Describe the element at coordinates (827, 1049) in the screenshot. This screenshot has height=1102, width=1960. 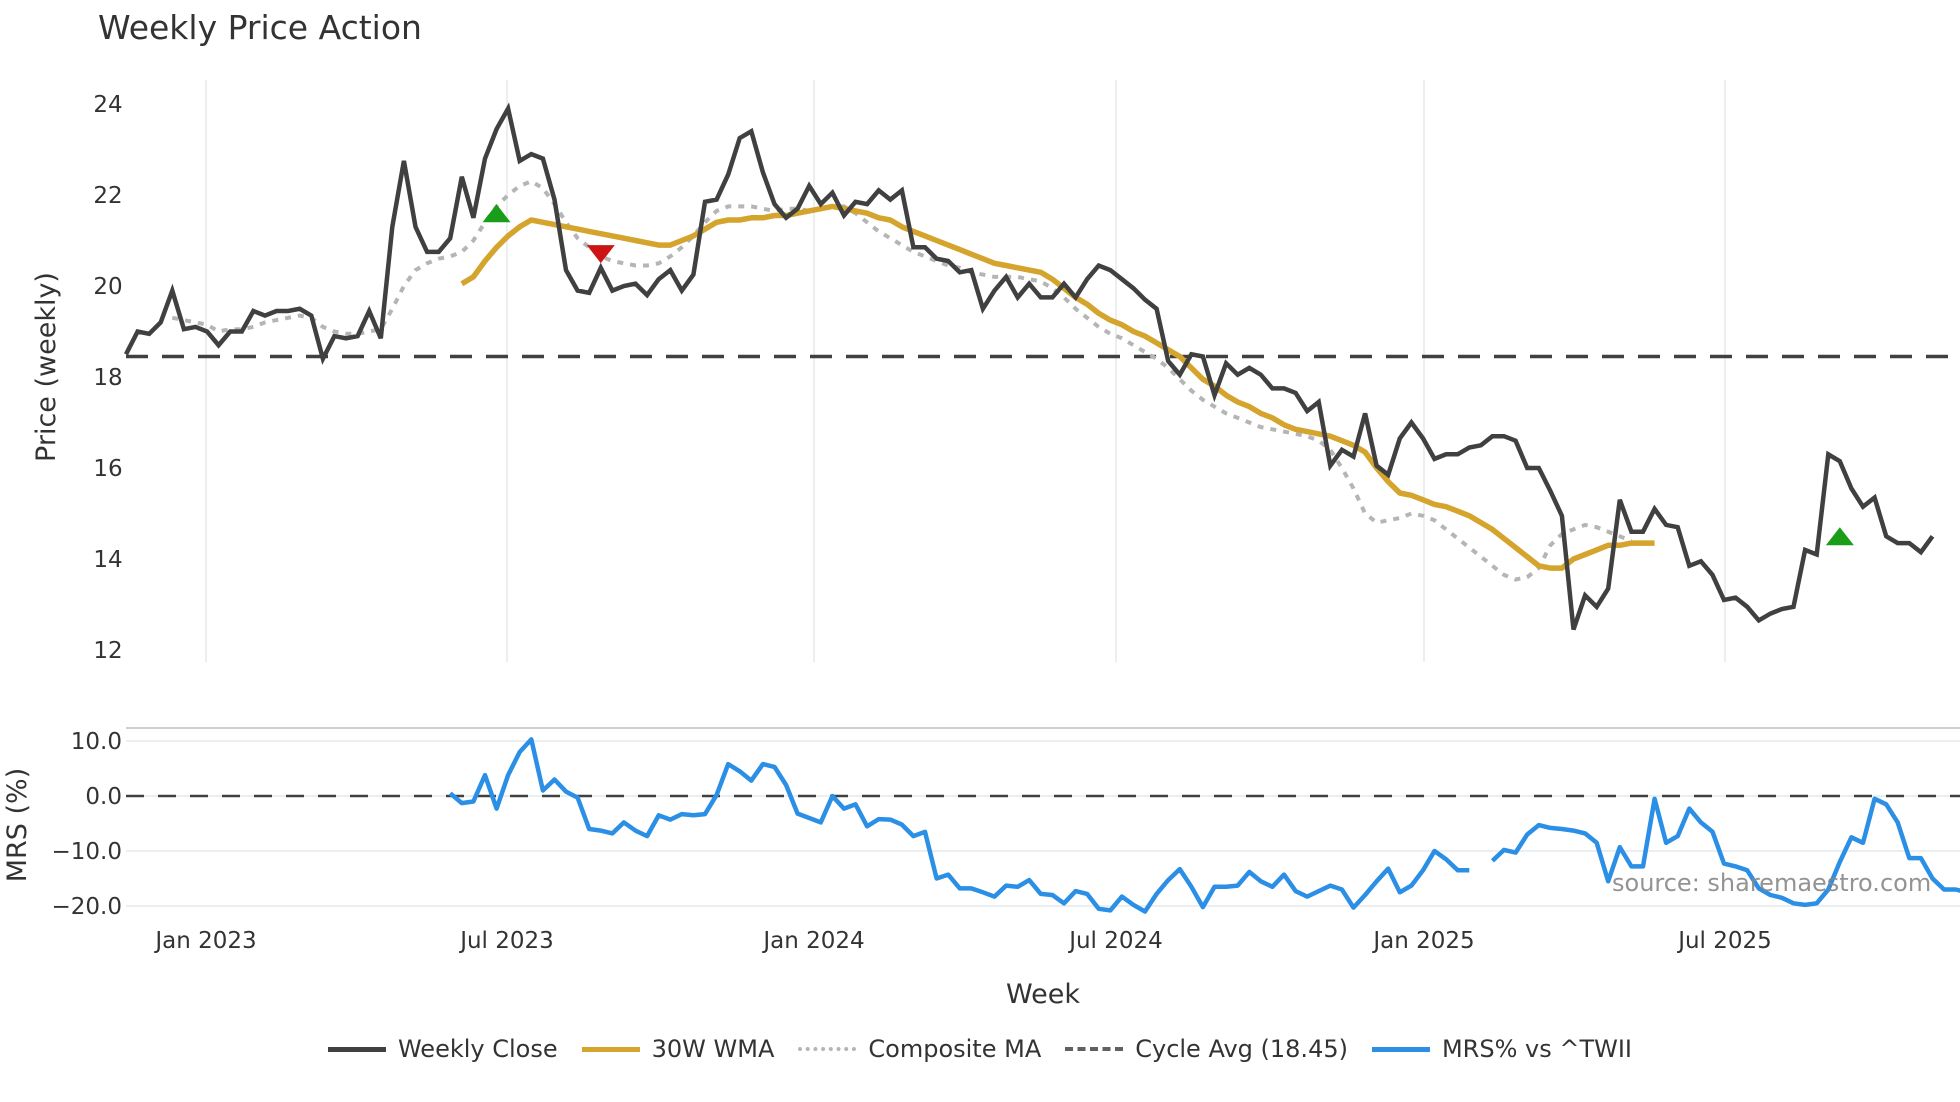
I see `composite-ma-swatch-icon` at that location.